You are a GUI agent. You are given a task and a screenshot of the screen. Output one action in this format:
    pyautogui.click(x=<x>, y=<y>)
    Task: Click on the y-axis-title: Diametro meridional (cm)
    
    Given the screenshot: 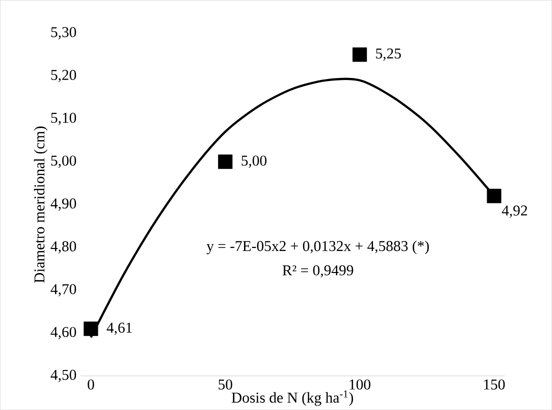 What is the action you would take?
    pyautogui.click(x=41, y=204)
    